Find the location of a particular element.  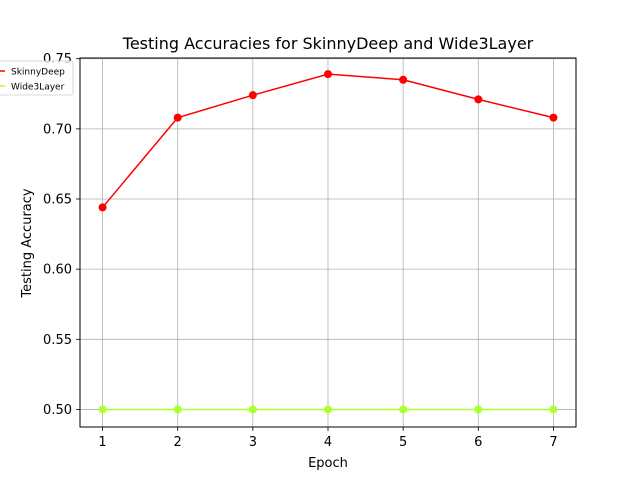

x-axis-label: Epoch is located at coordinates (328, 463).